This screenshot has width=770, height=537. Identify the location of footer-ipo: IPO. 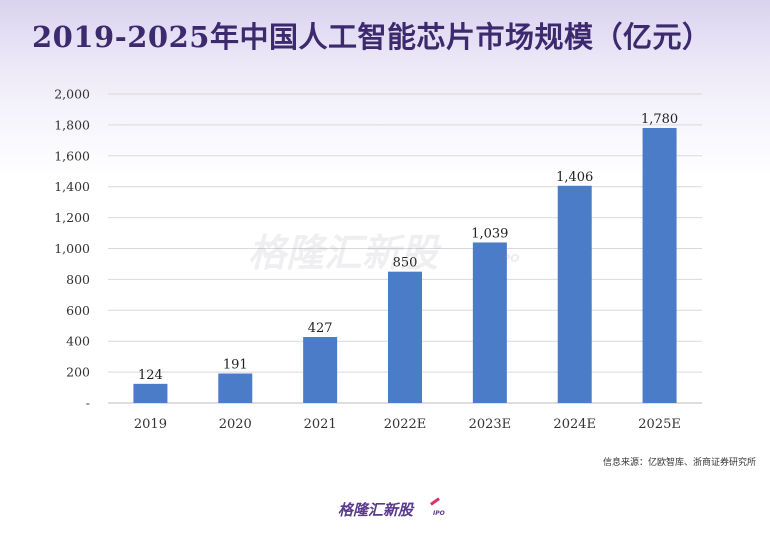
(439, 513).